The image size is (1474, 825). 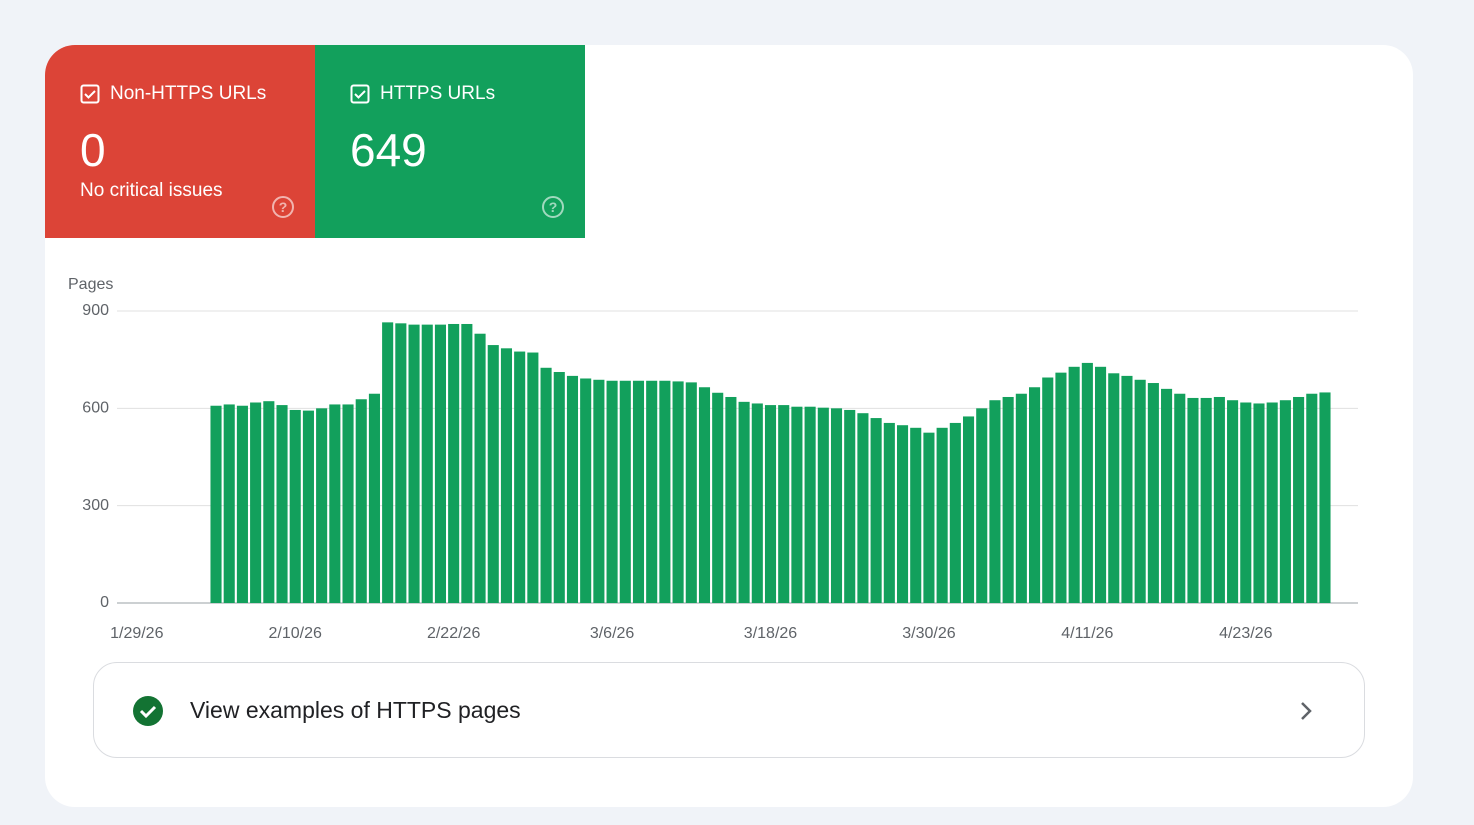 What do you see at coordinates (151, 190) in the screenshot?
I see `card-note: No critical issues` at bounding box center [151, 190].